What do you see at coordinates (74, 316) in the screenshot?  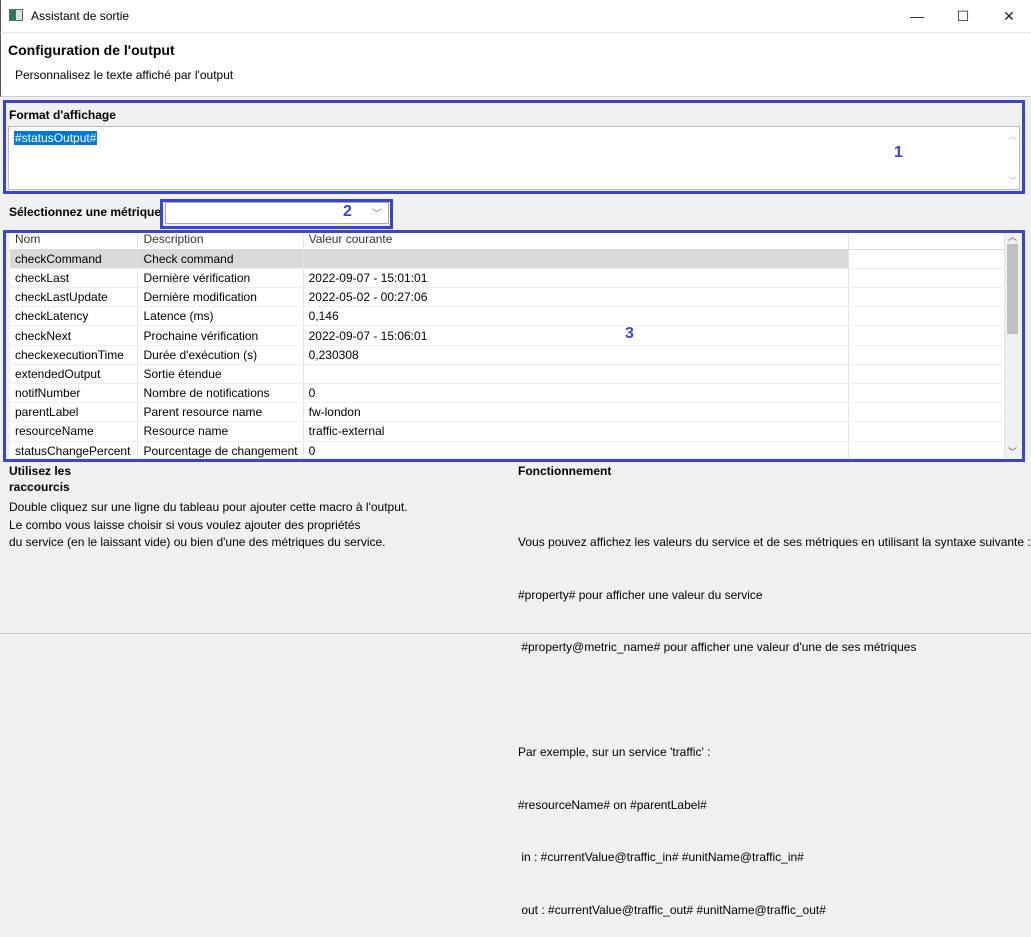 I see `cell-name: checkLatency` at bounding box center [74, 316].